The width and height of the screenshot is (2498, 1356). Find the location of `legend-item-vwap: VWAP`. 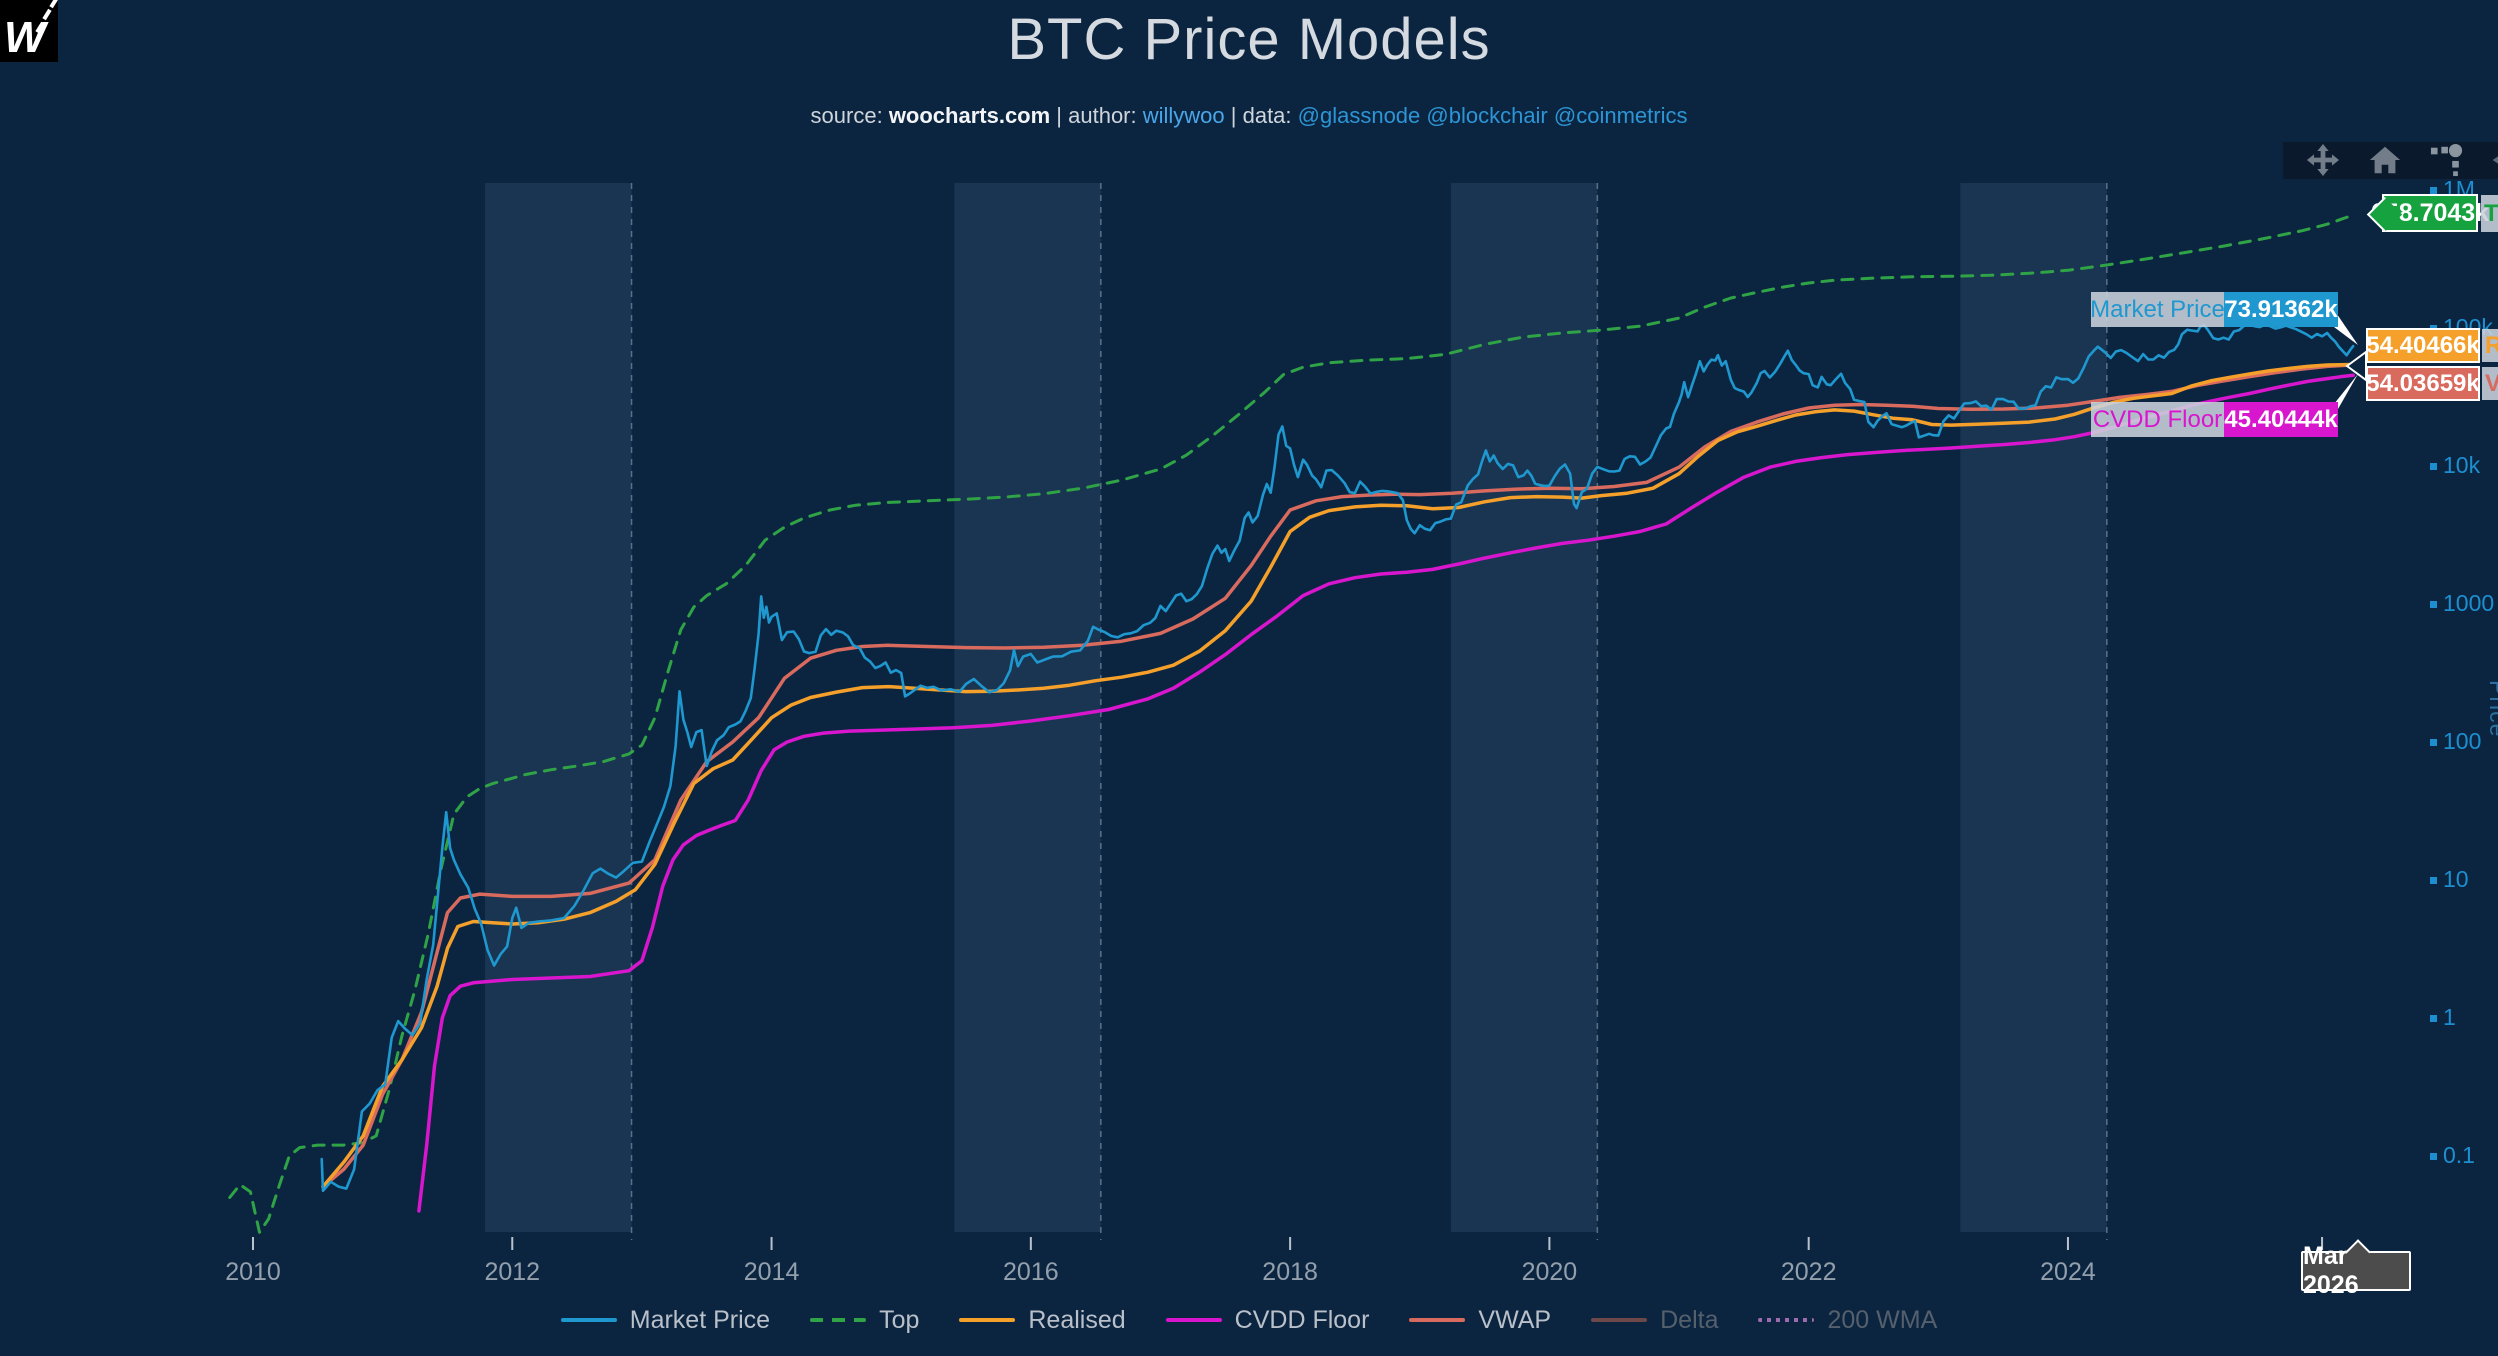

legend-item-vwap: VWAP is located at coordinates (1480, 1320).